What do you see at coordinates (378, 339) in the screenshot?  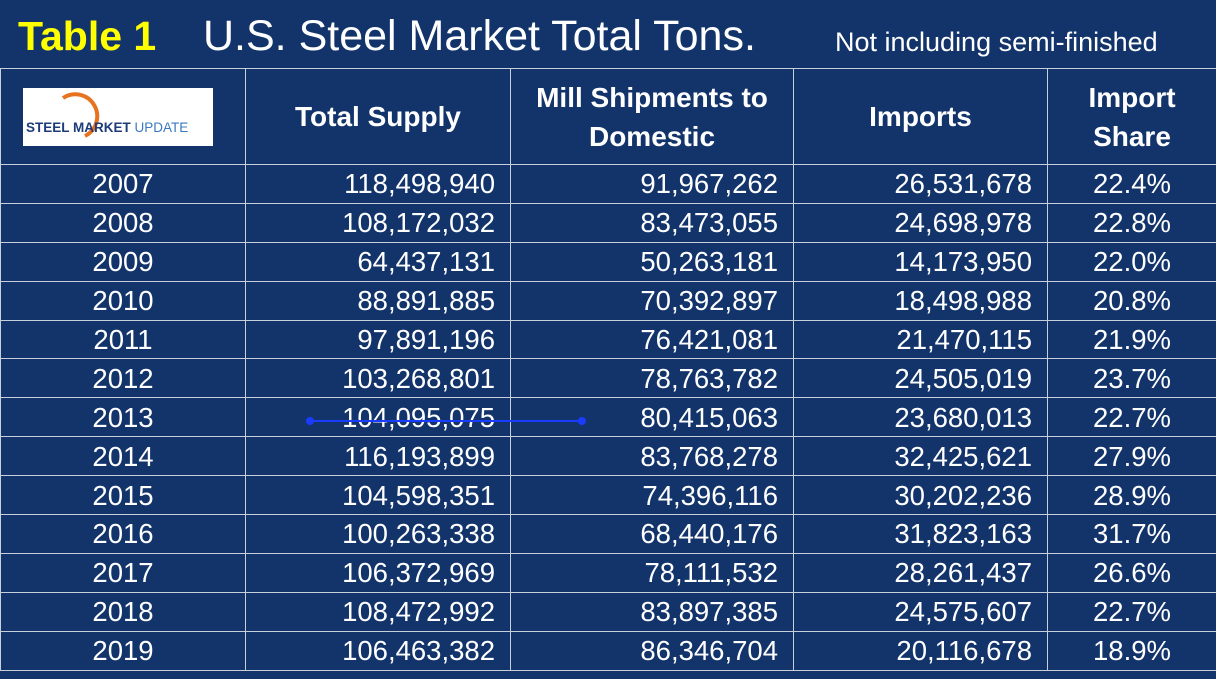 I see `value-cell: 97,891,196` at bounding box center [378, 339].